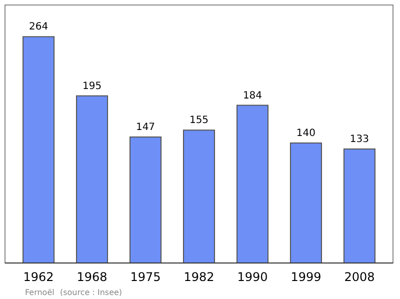 The height and width of the screenshot is (299, 400). Describe the element at coordinates (306, 133) in the screenshot. I see `data-label: 140` at that location.